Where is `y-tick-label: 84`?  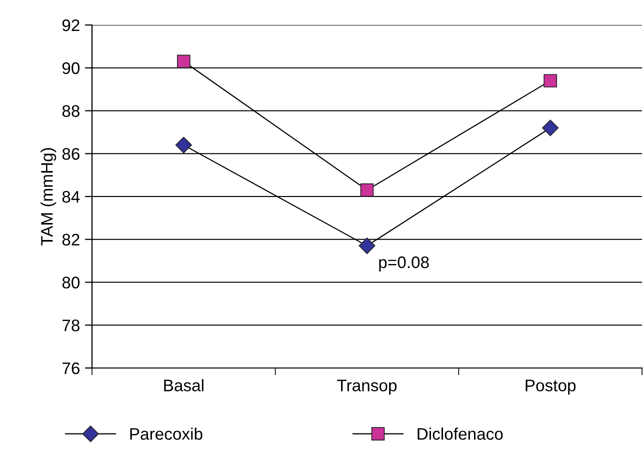 y-tick-label: 84 is located at coordinates (71, 196).